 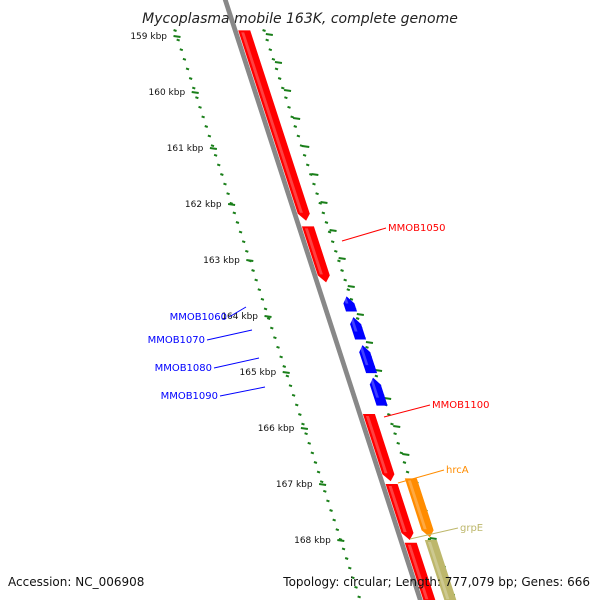 I want to click on gene-label-hrcA: hrcA, so click(x=457, y=470).